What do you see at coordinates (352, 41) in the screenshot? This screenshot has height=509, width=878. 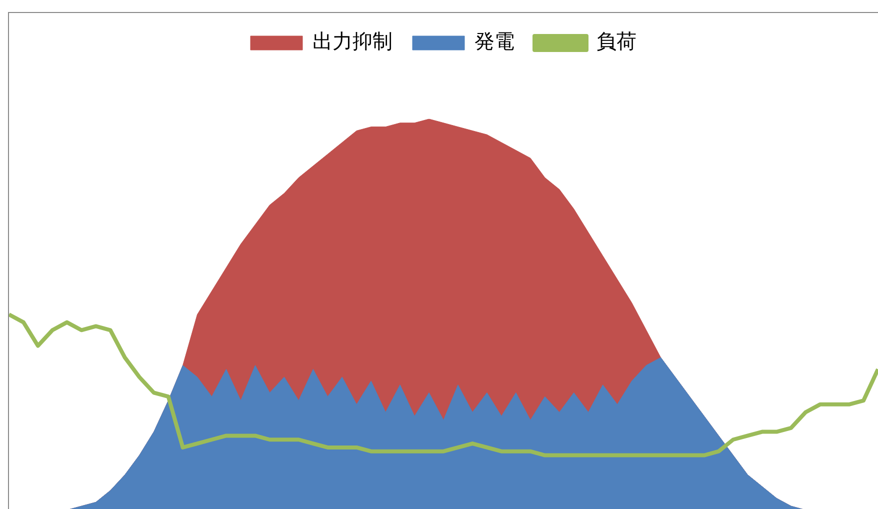 I see `legend-label: 出力抑制` at bounding box center [352, 41].